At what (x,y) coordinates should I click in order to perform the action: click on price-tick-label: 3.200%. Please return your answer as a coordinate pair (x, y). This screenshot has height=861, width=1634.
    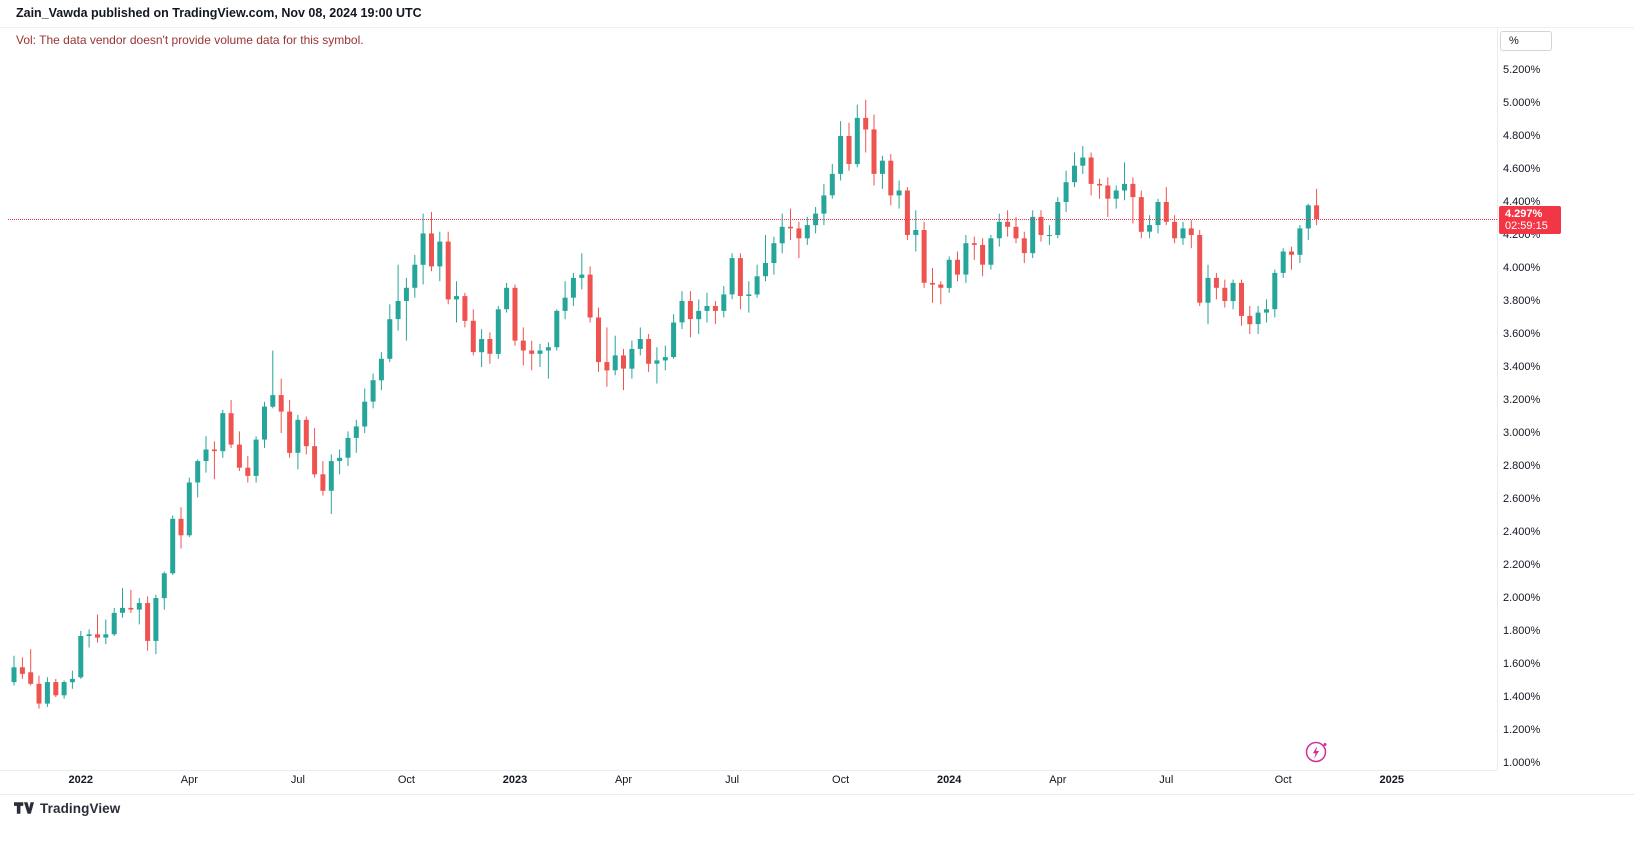
    Looking at the image, I should click on (1522, 399).